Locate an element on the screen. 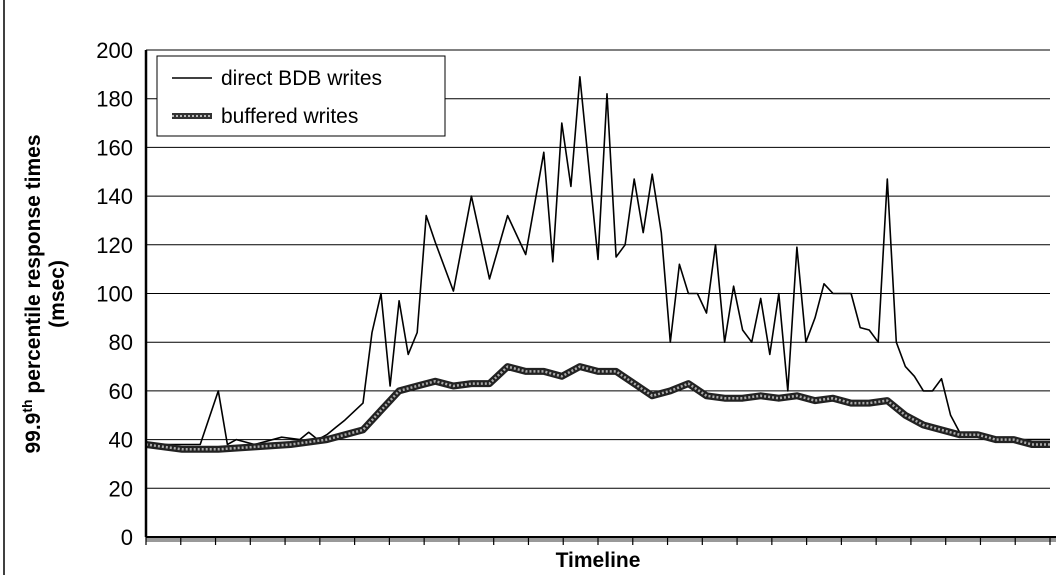 This screenshot has width=1063, height=575. svg-text:99.9th percentile response tim: 99.9th percentile response times is located at coordinates (32, 293).